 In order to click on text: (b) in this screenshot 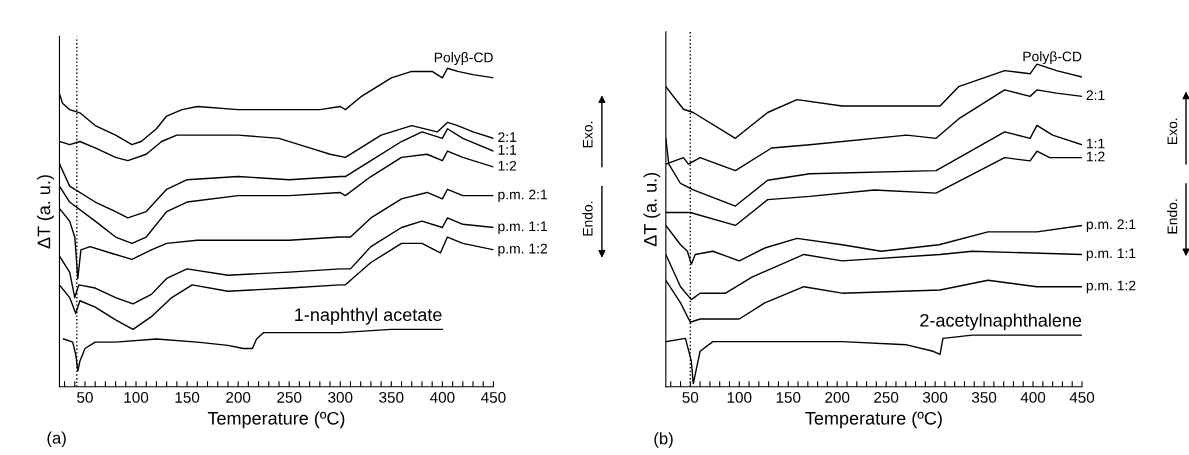, I will do `click(663, 440)`.